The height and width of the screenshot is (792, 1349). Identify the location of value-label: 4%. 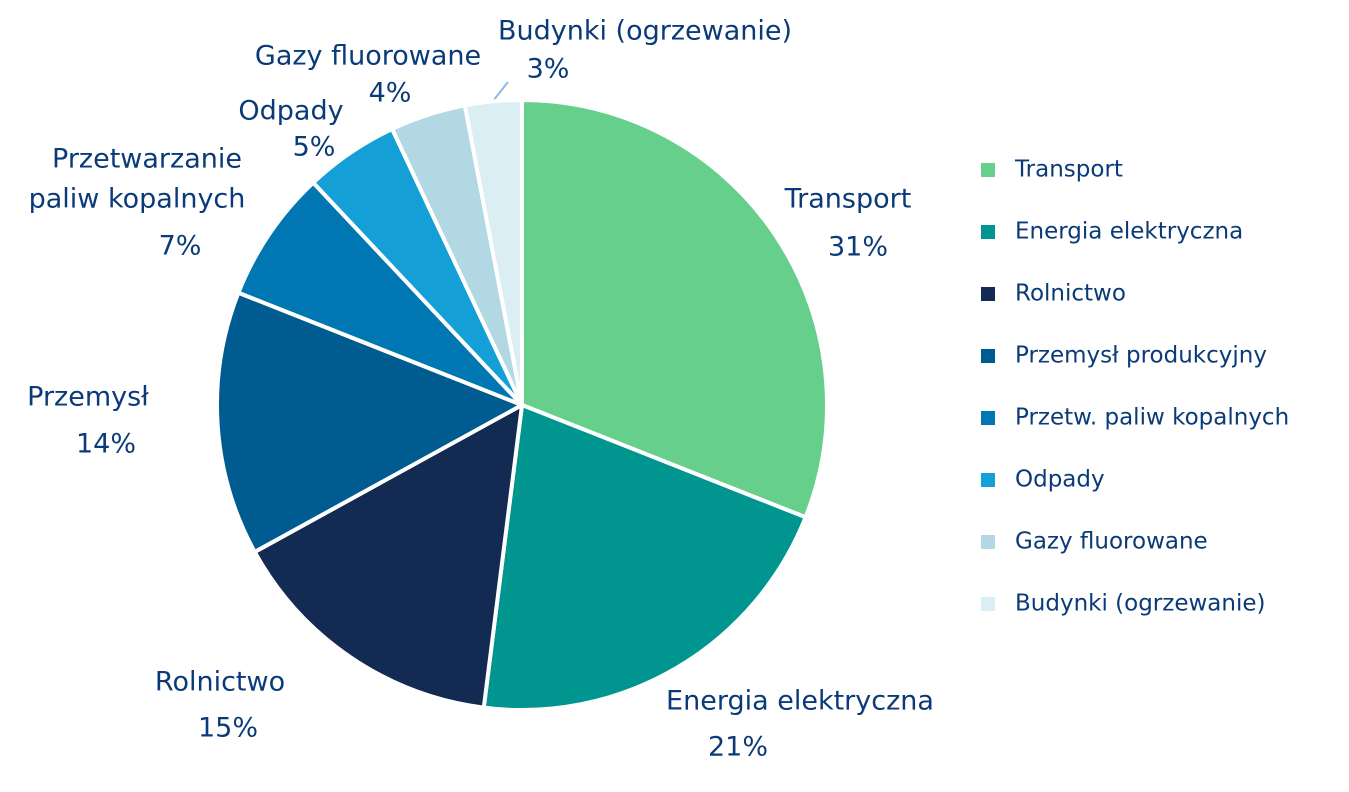
(390, 93).